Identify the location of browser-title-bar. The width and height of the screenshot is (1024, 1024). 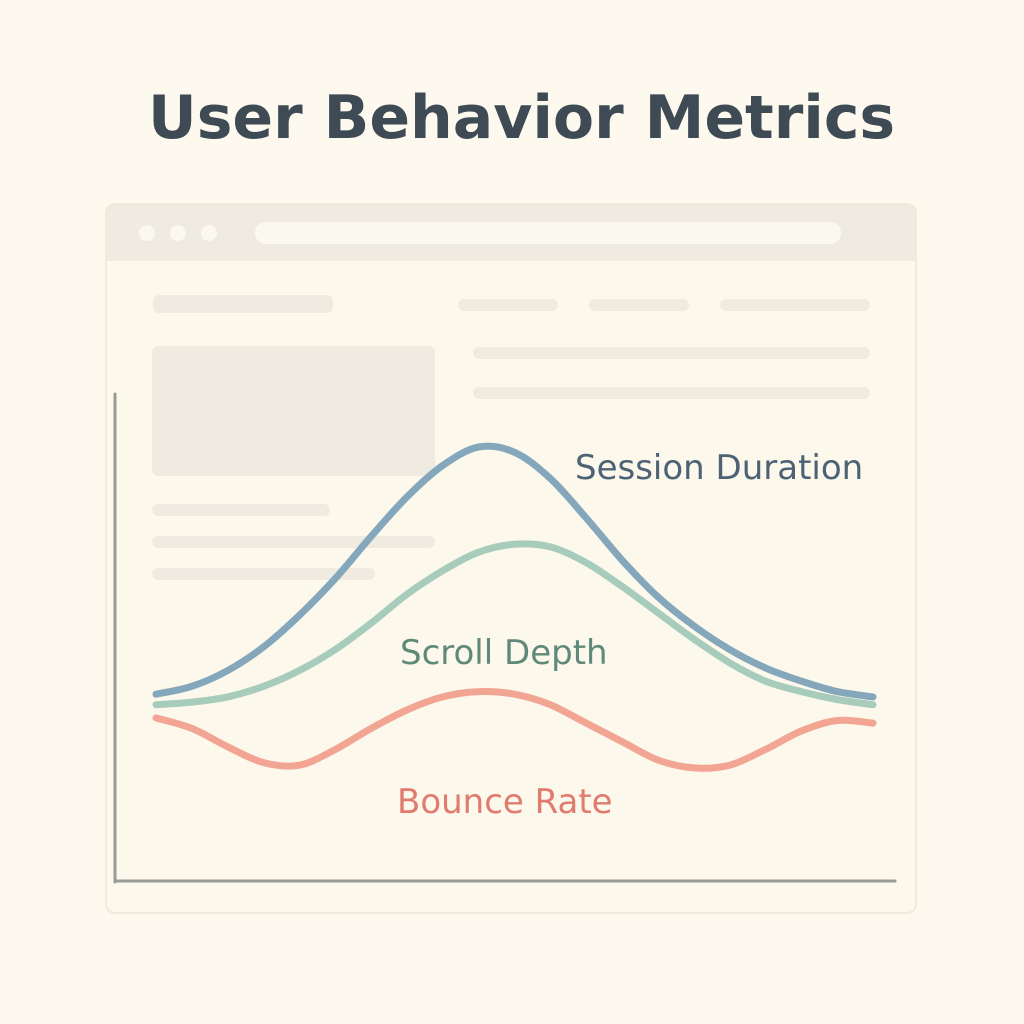
(511, 233).